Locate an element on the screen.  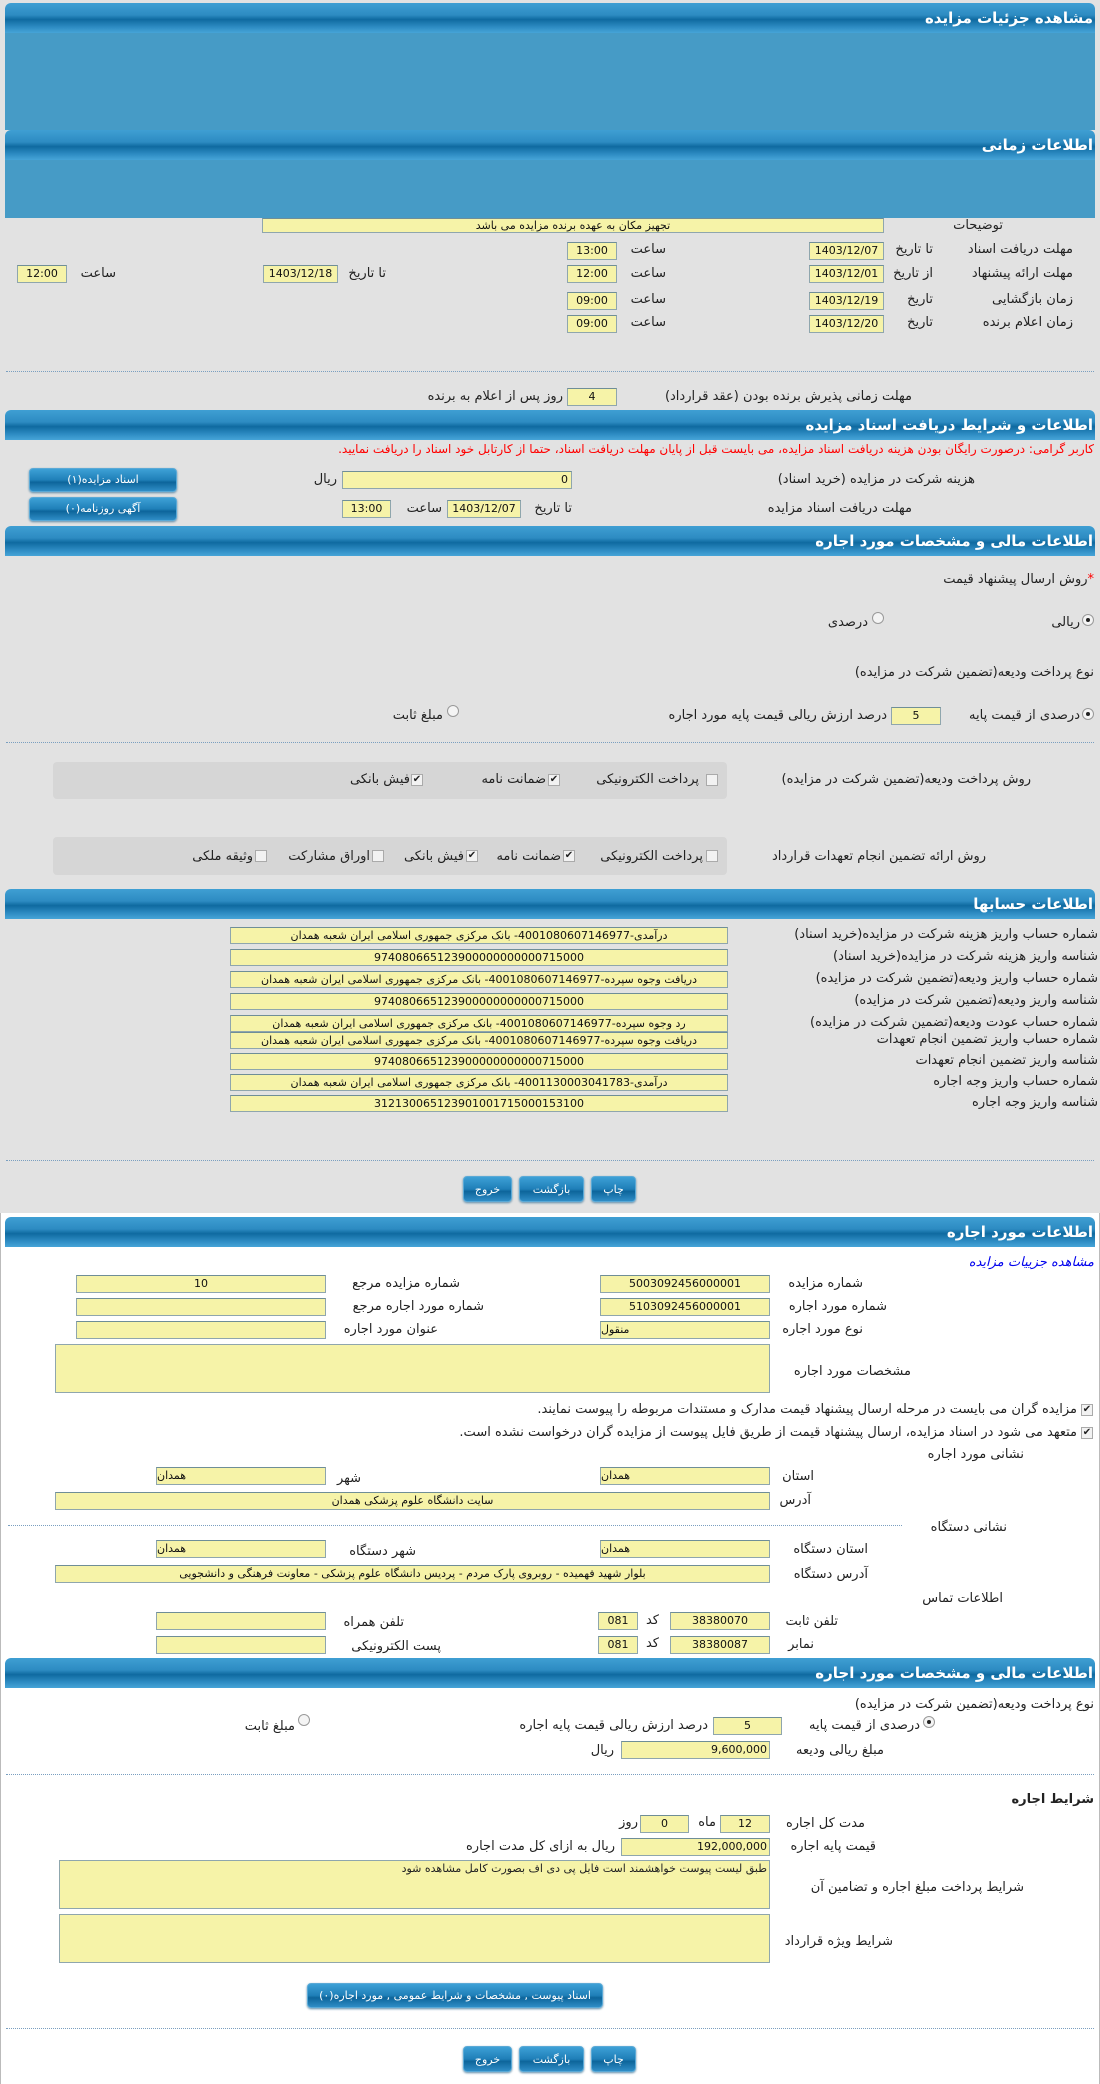
account-label: شناسه واریز ودیعه(تضمین شرکت در مزایده) is located at coordinates (976, 1000).